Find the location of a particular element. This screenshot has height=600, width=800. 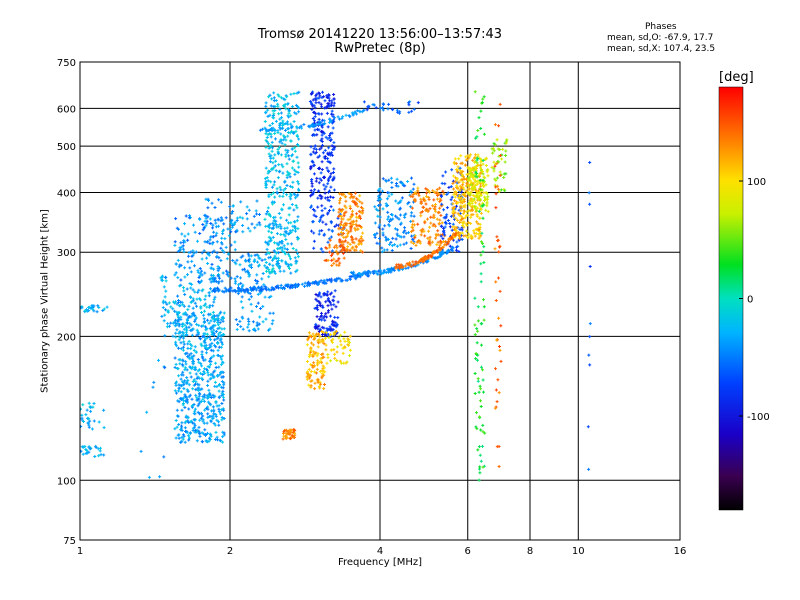

y-tick-label: 600 is located at coordinates (66, 109).